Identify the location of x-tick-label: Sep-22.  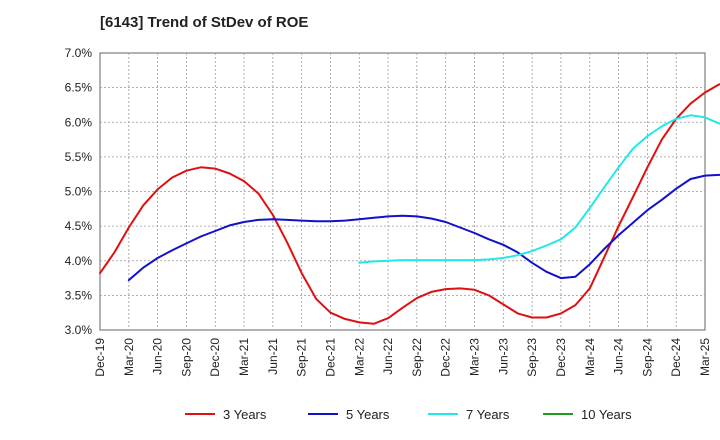
(417, 357).